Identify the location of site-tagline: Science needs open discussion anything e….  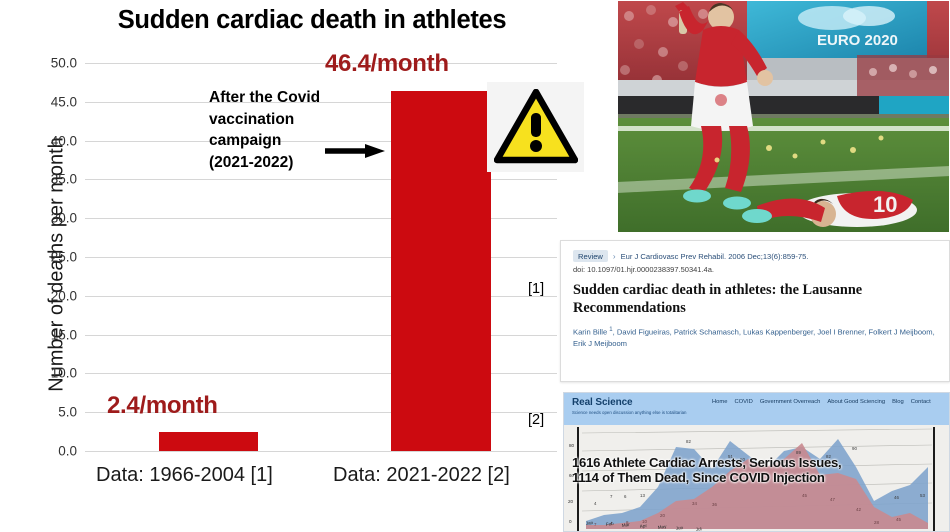
(629, 412).